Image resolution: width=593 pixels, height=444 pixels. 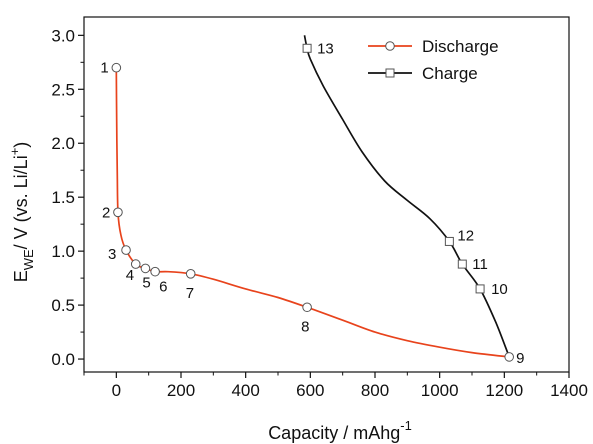 I want to click on point-label-3: 3, so click(x=112, y=254).